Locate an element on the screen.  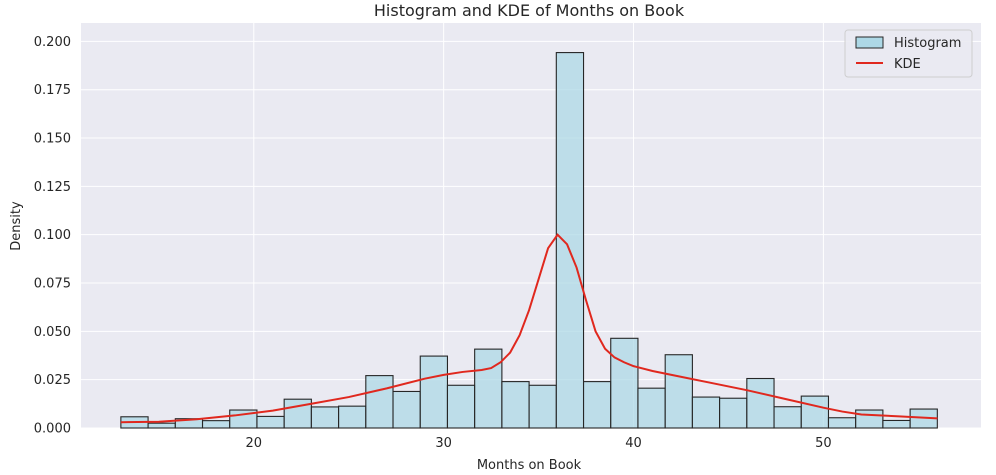
x-tick-label: 20 is located at coordinates (254, 443).